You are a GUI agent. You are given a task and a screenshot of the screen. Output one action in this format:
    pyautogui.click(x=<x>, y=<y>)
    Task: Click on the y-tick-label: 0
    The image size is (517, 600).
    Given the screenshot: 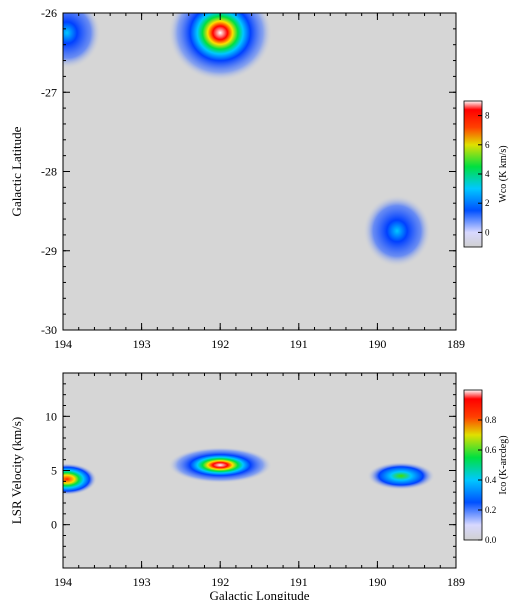 What is the action you would take?
    pyautogui.click(x=54, y=525)
    